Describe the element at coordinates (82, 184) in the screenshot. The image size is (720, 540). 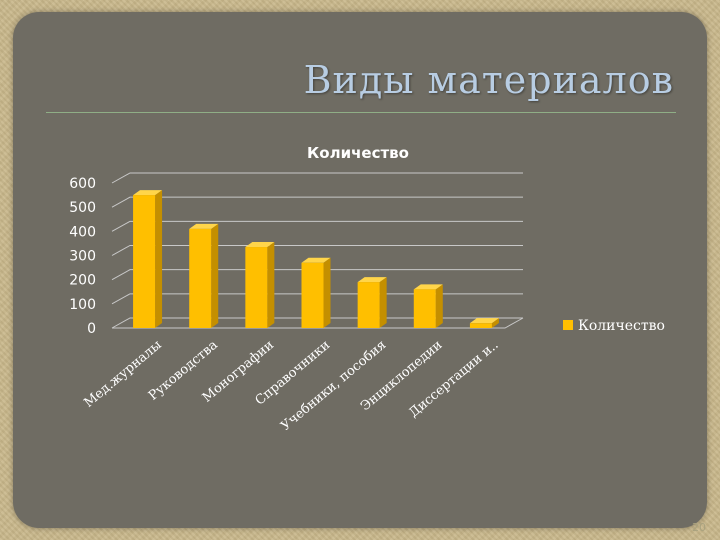
I see `y-tick-label: 600` at that location.